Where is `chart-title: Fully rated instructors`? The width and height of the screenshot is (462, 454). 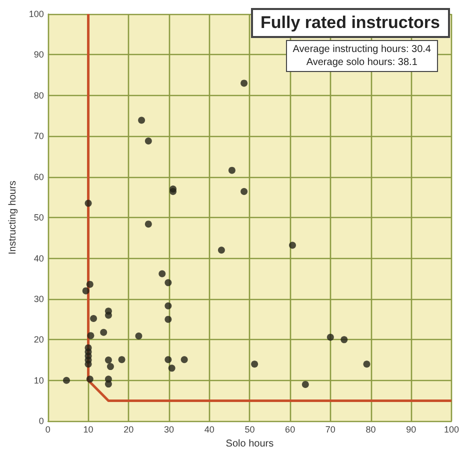
chart-title: Fully rated instructors is located at coordinates (350, 23).